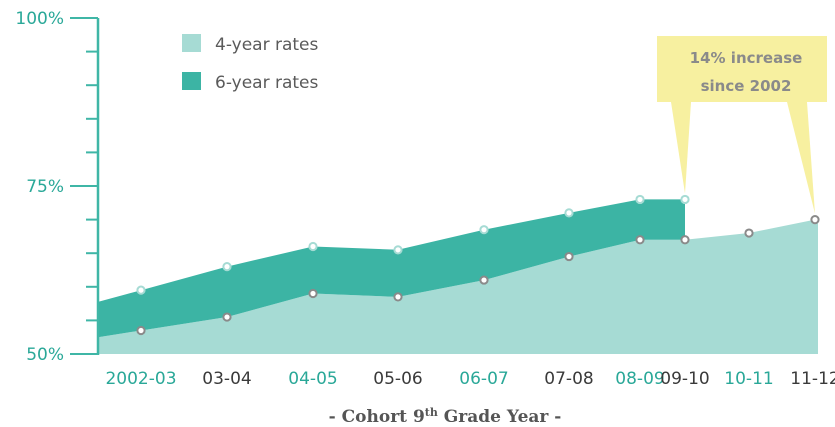  I want to click on x-tick-label-03-04: 03-04, so click(226, 379).